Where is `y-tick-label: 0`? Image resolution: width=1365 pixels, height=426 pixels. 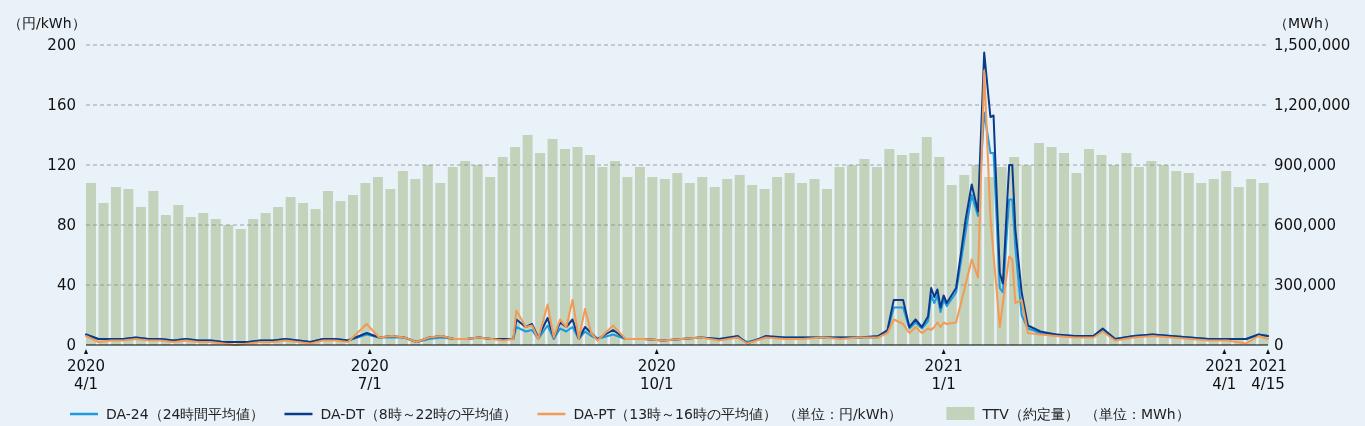
y-tick-label: 0 is located at coordinates (71, 345).